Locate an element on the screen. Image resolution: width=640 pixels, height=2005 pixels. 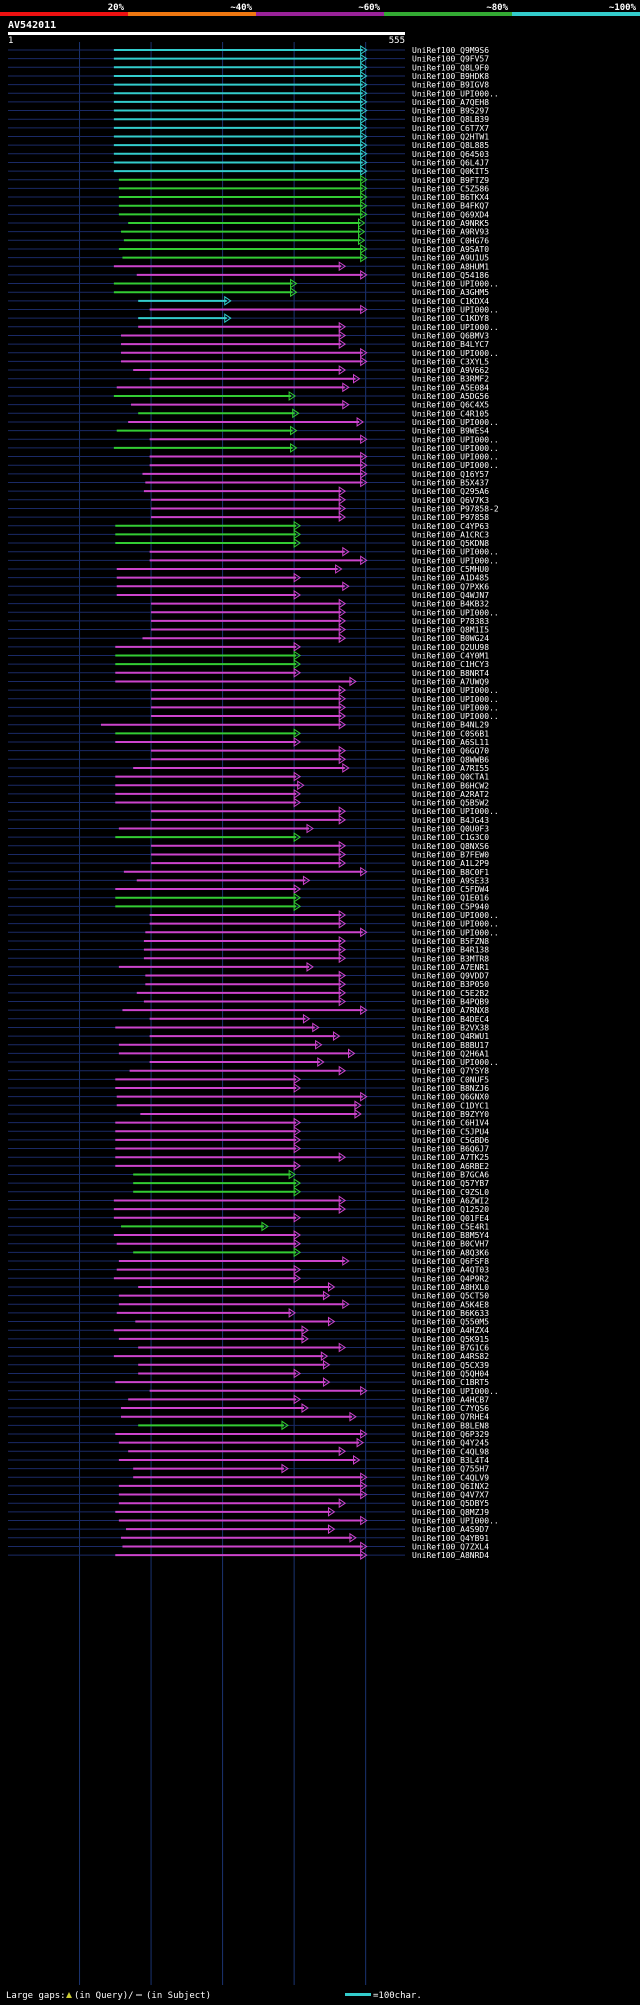
hit-label: UniRef100_Q6GNX0 is located at coordinates (450, 1097).